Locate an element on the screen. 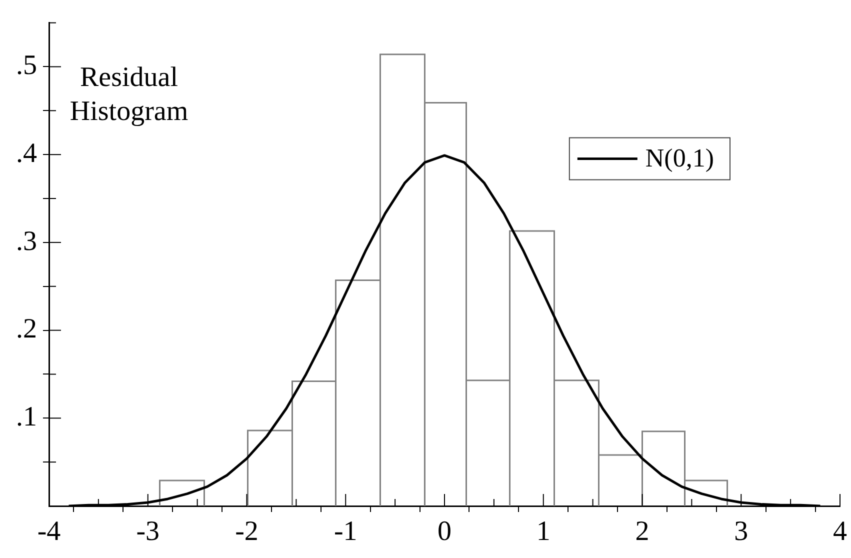  y-tick-label: .2 is located at coordinates (26, 329).